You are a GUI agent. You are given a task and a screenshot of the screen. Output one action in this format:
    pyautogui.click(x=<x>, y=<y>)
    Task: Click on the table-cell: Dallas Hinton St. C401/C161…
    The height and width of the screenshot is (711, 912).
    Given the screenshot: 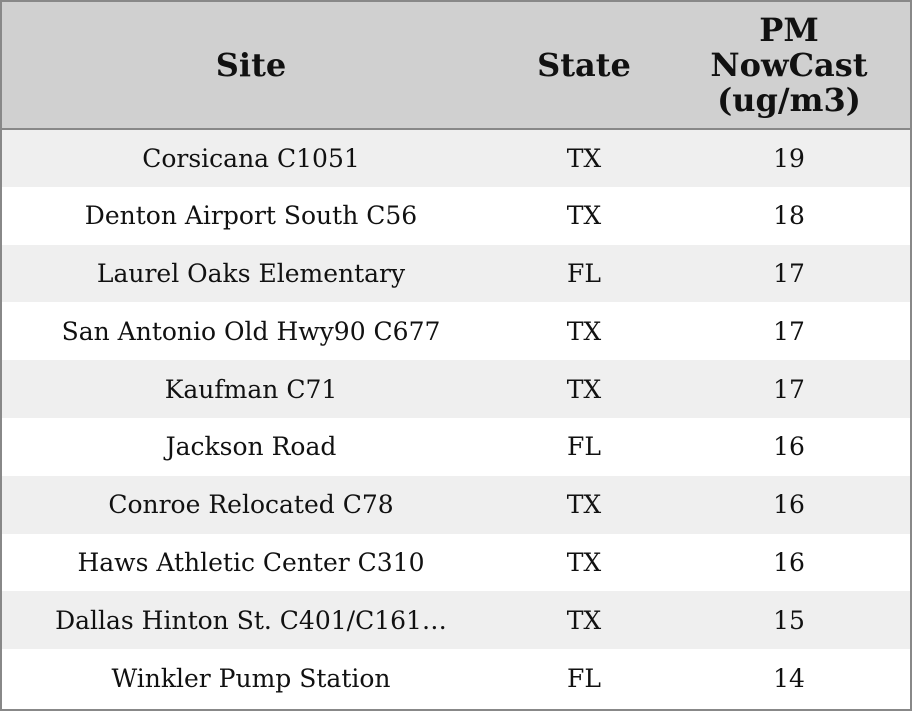 What is the action you would take?
    pyautogui.click(x=251, y=620)
    